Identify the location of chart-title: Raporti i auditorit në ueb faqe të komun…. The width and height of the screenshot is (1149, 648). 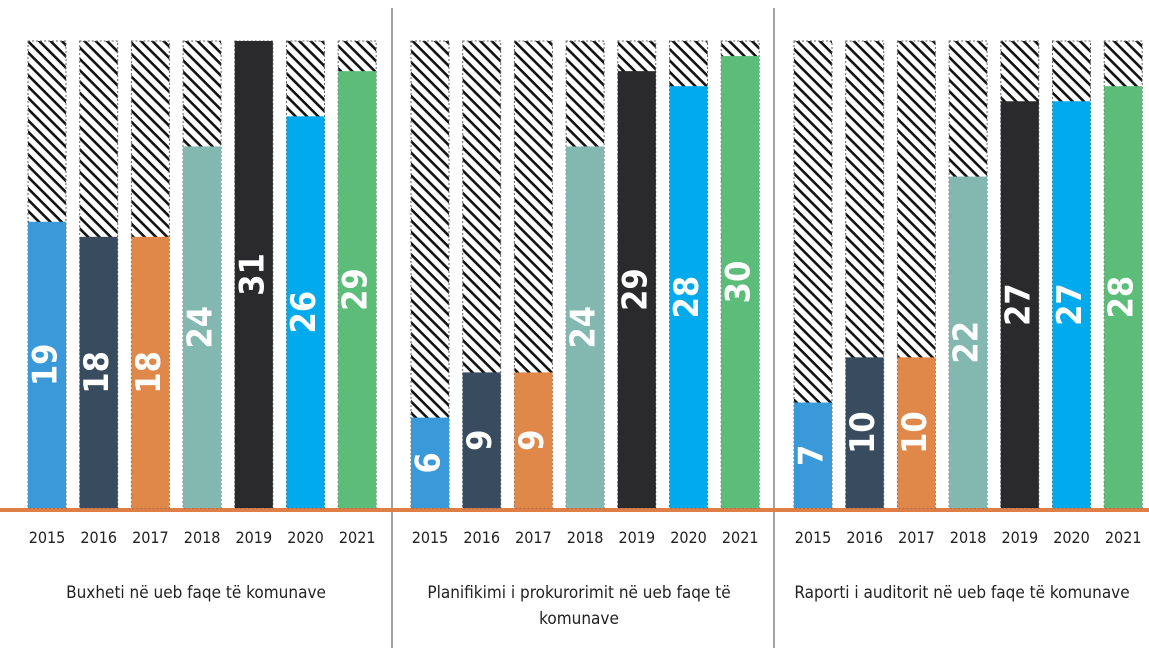
(962, 593).